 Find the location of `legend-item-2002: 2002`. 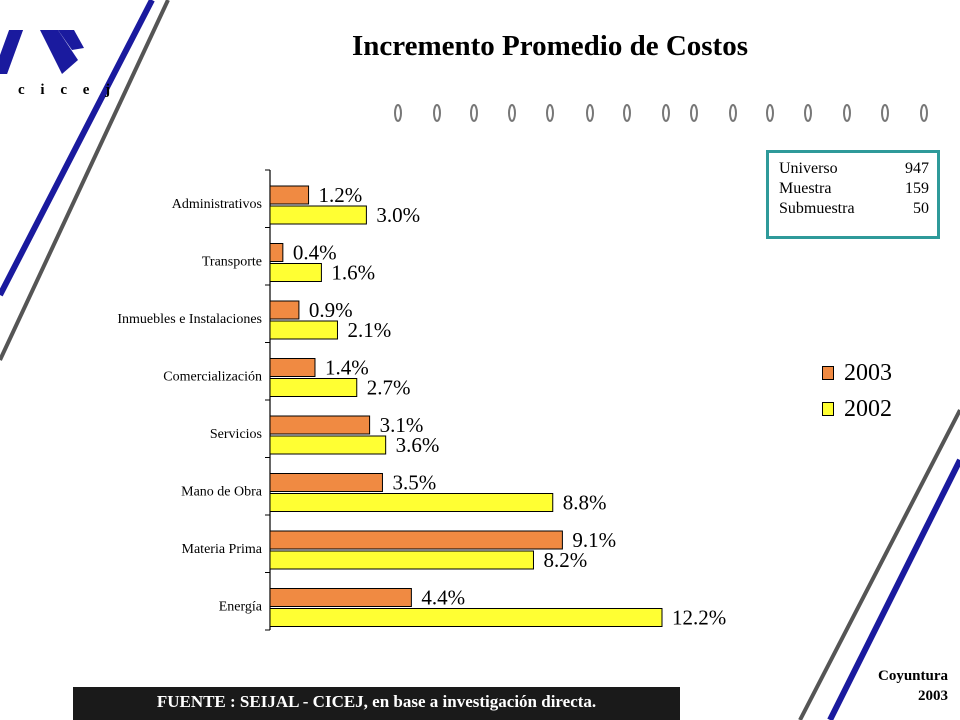

legend-item-2002: 2002 is located at coordinates (857, 409).